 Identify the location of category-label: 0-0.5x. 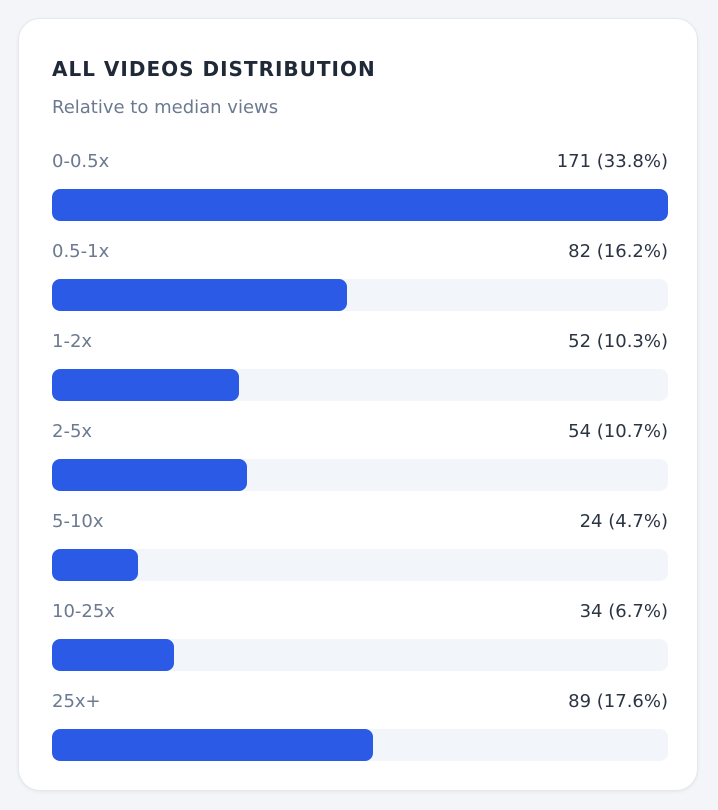
(81, 161).